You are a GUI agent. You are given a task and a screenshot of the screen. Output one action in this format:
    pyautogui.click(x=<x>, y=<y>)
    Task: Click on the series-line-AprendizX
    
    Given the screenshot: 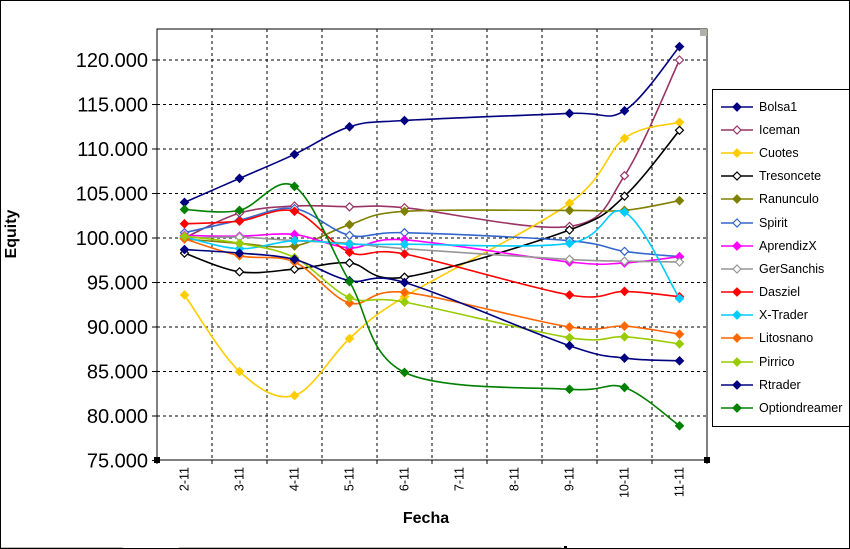 What is the action you would take?
    pyautogui.click(x=432, y=249)
    